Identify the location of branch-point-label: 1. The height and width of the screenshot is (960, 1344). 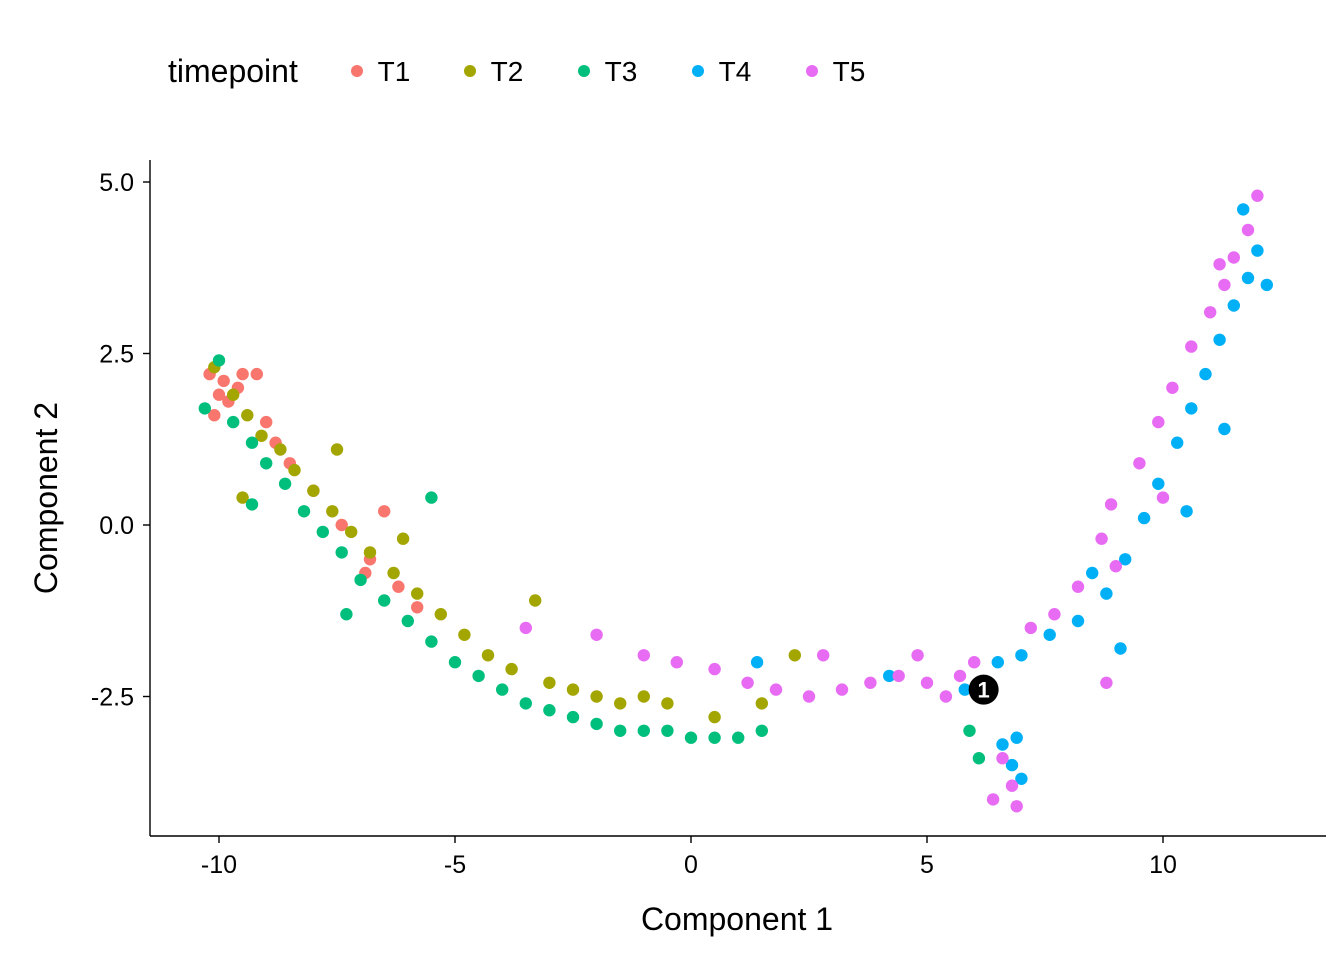
(984, 690).